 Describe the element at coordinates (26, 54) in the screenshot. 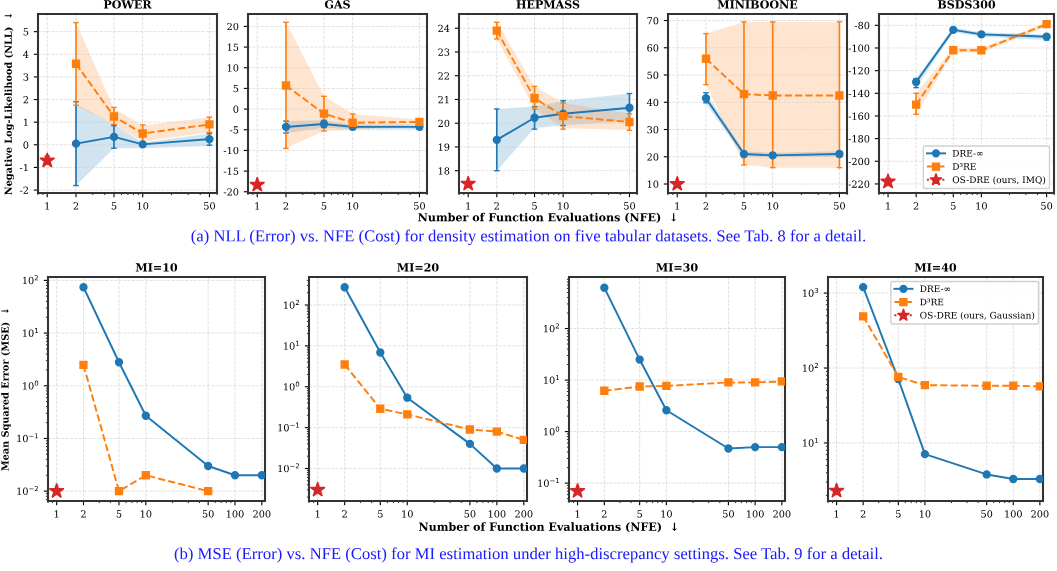

I see `y-tick-label: 4` at that location.